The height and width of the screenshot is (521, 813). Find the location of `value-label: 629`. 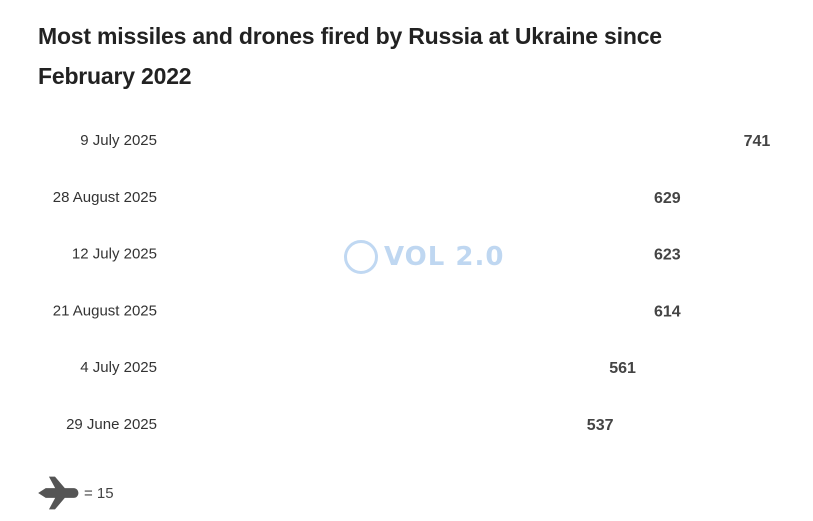

value-label: 629 is located at coordinates (667, 198).